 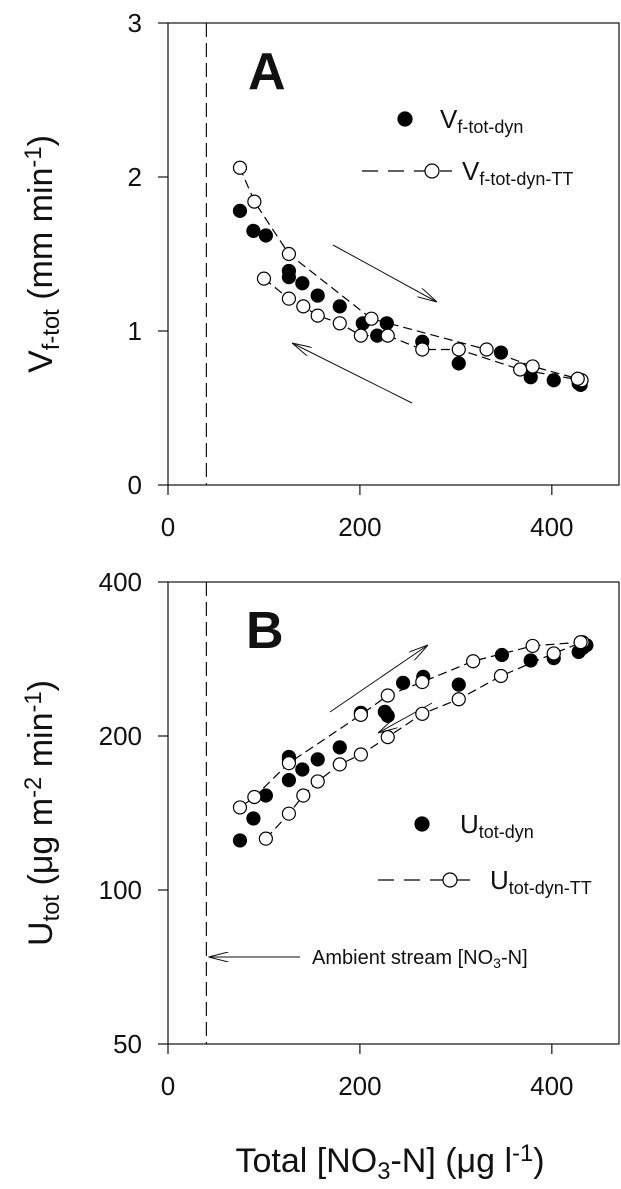 I want to click on text-part: -N] (μg l, so click(x=451, y=1161).